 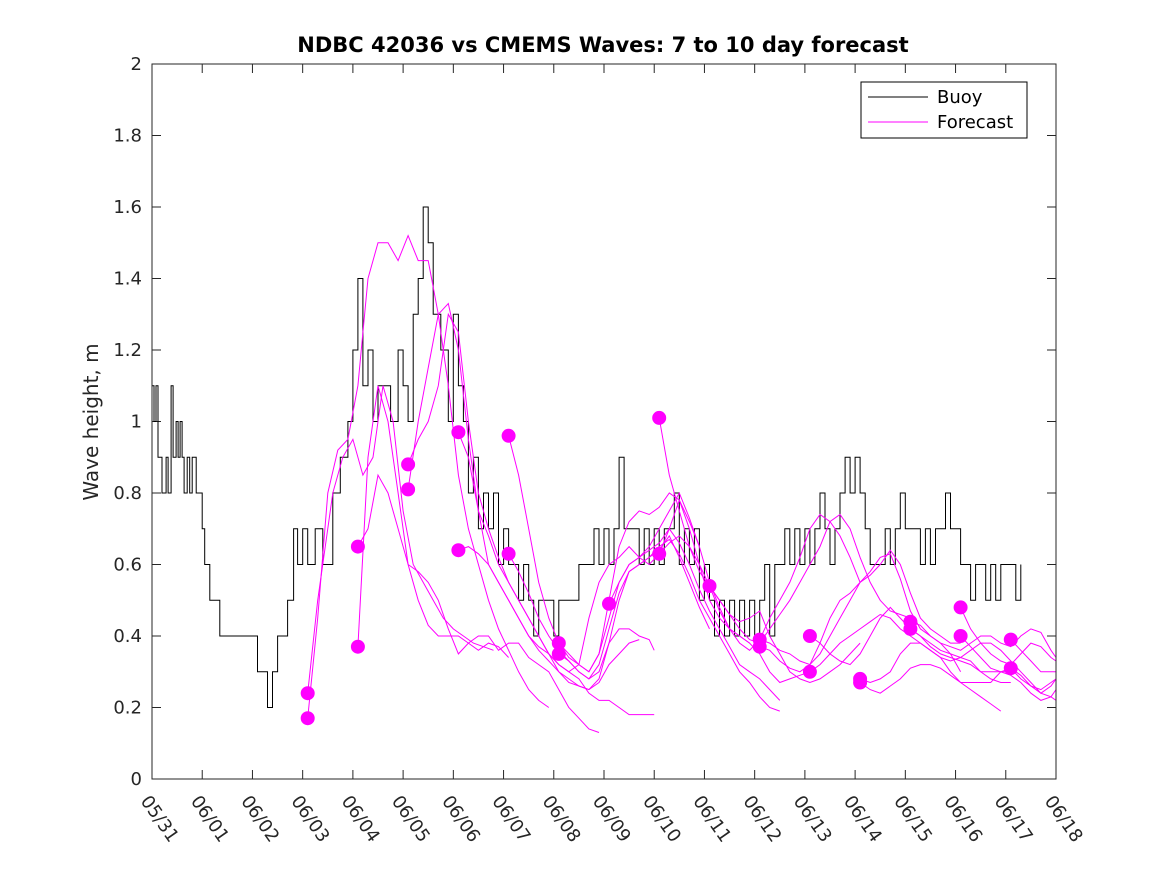 What do you see at coordinates (127, 279) in the screenshot?
I see `y-tick-label: 1.4` at bounding box center [127, 279].